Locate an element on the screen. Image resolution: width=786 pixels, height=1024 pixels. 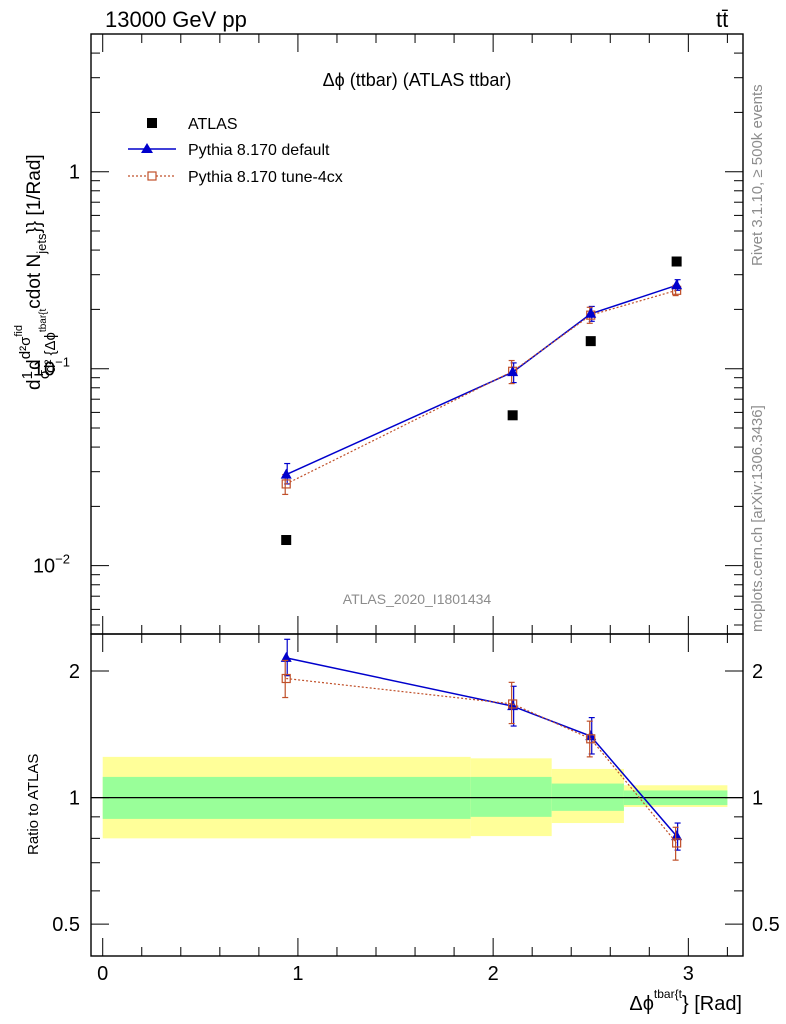
ratio-default-line is located at coordinates (482, 747).